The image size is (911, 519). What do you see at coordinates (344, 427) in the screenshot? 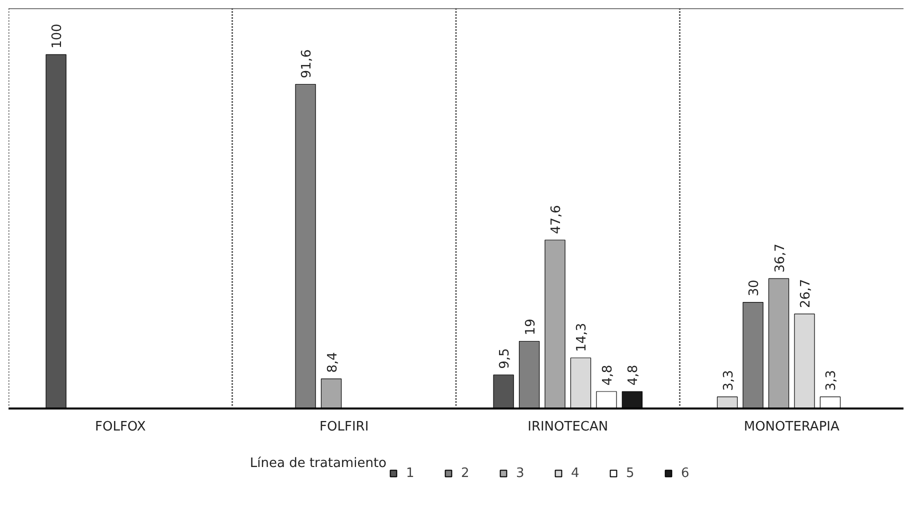
I see `x-tick-label: FOLFIRI` at bounding box center [344, 427].